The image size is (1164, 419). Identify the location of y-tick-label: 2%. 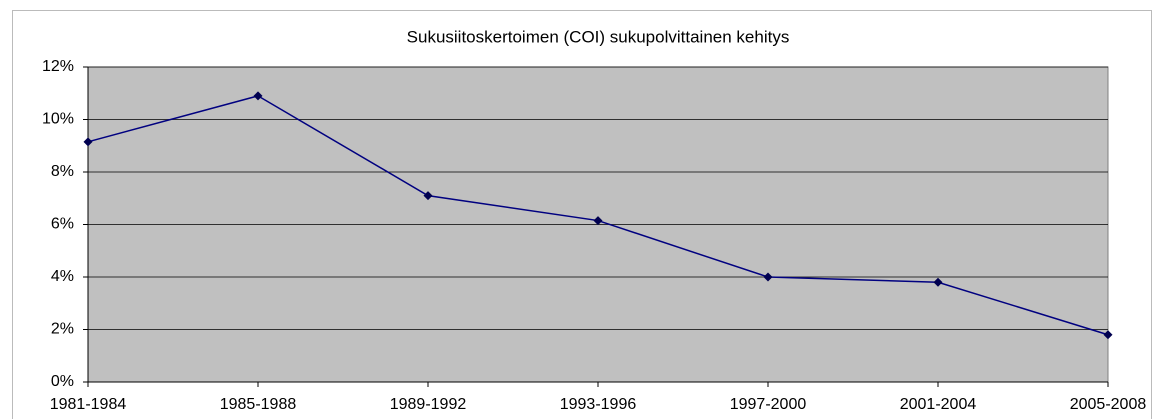
(62, 329).